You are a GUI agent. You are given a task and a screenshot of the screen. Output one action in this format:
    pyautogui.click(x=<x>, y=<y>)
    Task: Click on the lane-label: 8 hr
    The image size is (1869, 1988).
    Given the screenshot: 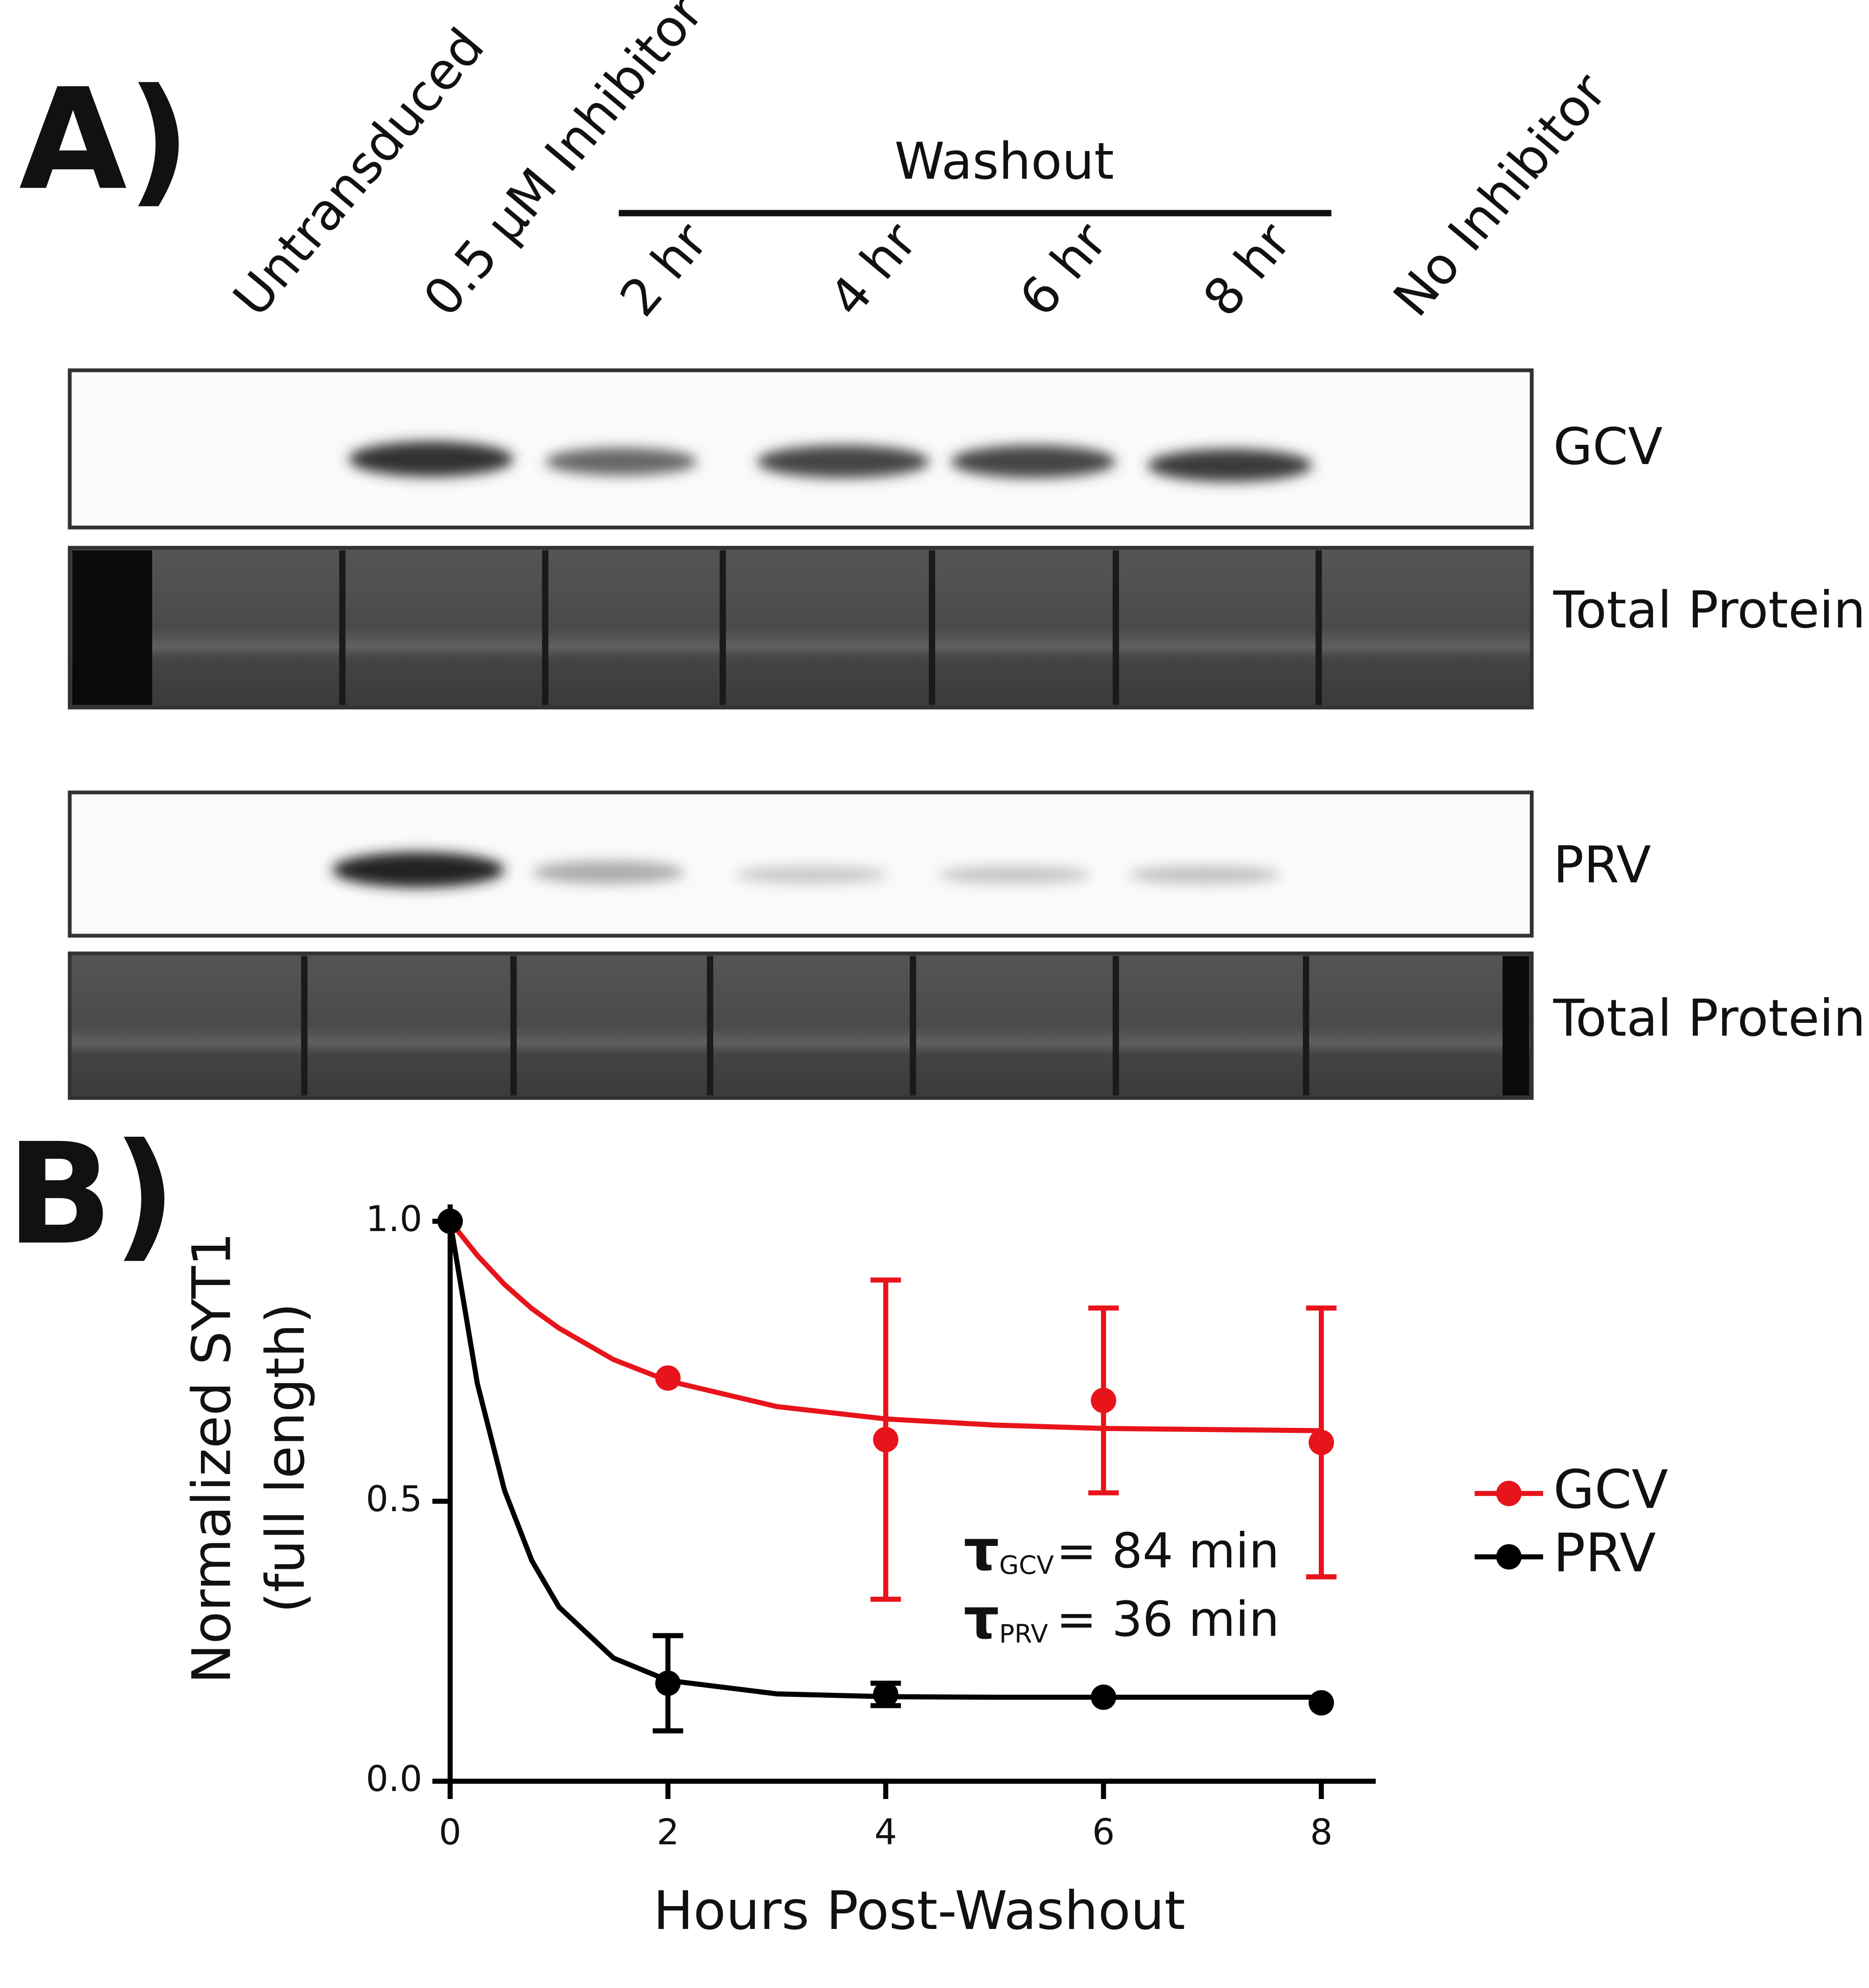 What is the action you would take?
    pyautogui.click(x=1247, y=270)
    